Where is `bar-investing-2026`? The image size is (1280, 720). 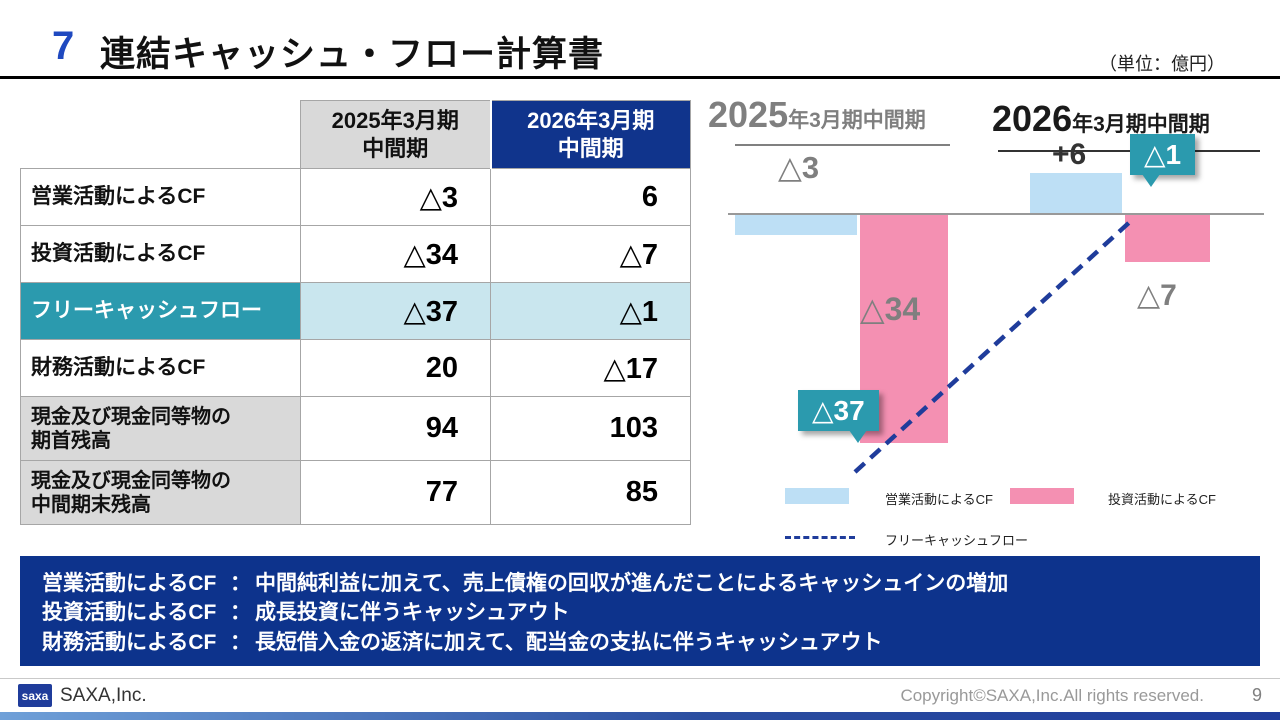
bar-investing-2026 is located at coordinates (1167, 238).